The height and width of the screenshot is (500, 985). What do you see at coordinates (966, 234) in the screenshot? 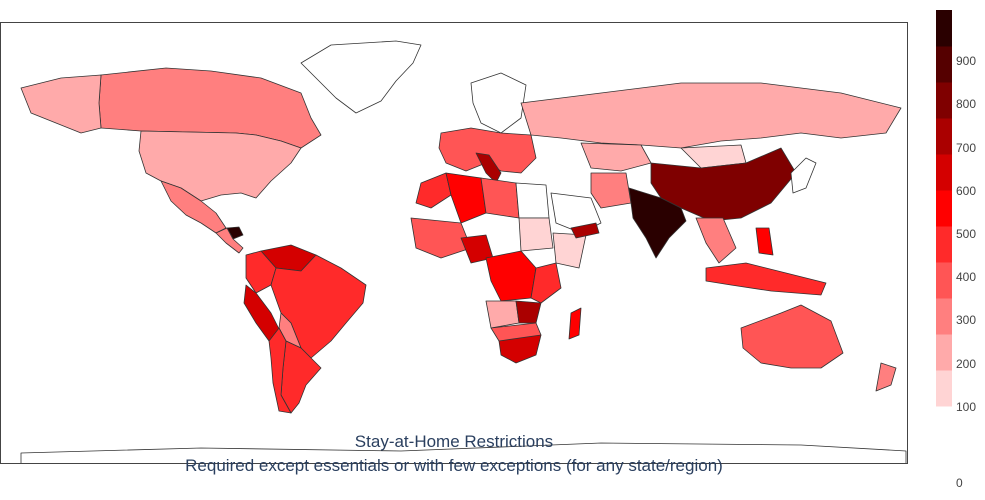
I see `colorbar-tick-label: 500` at bounding box center [966, 234].